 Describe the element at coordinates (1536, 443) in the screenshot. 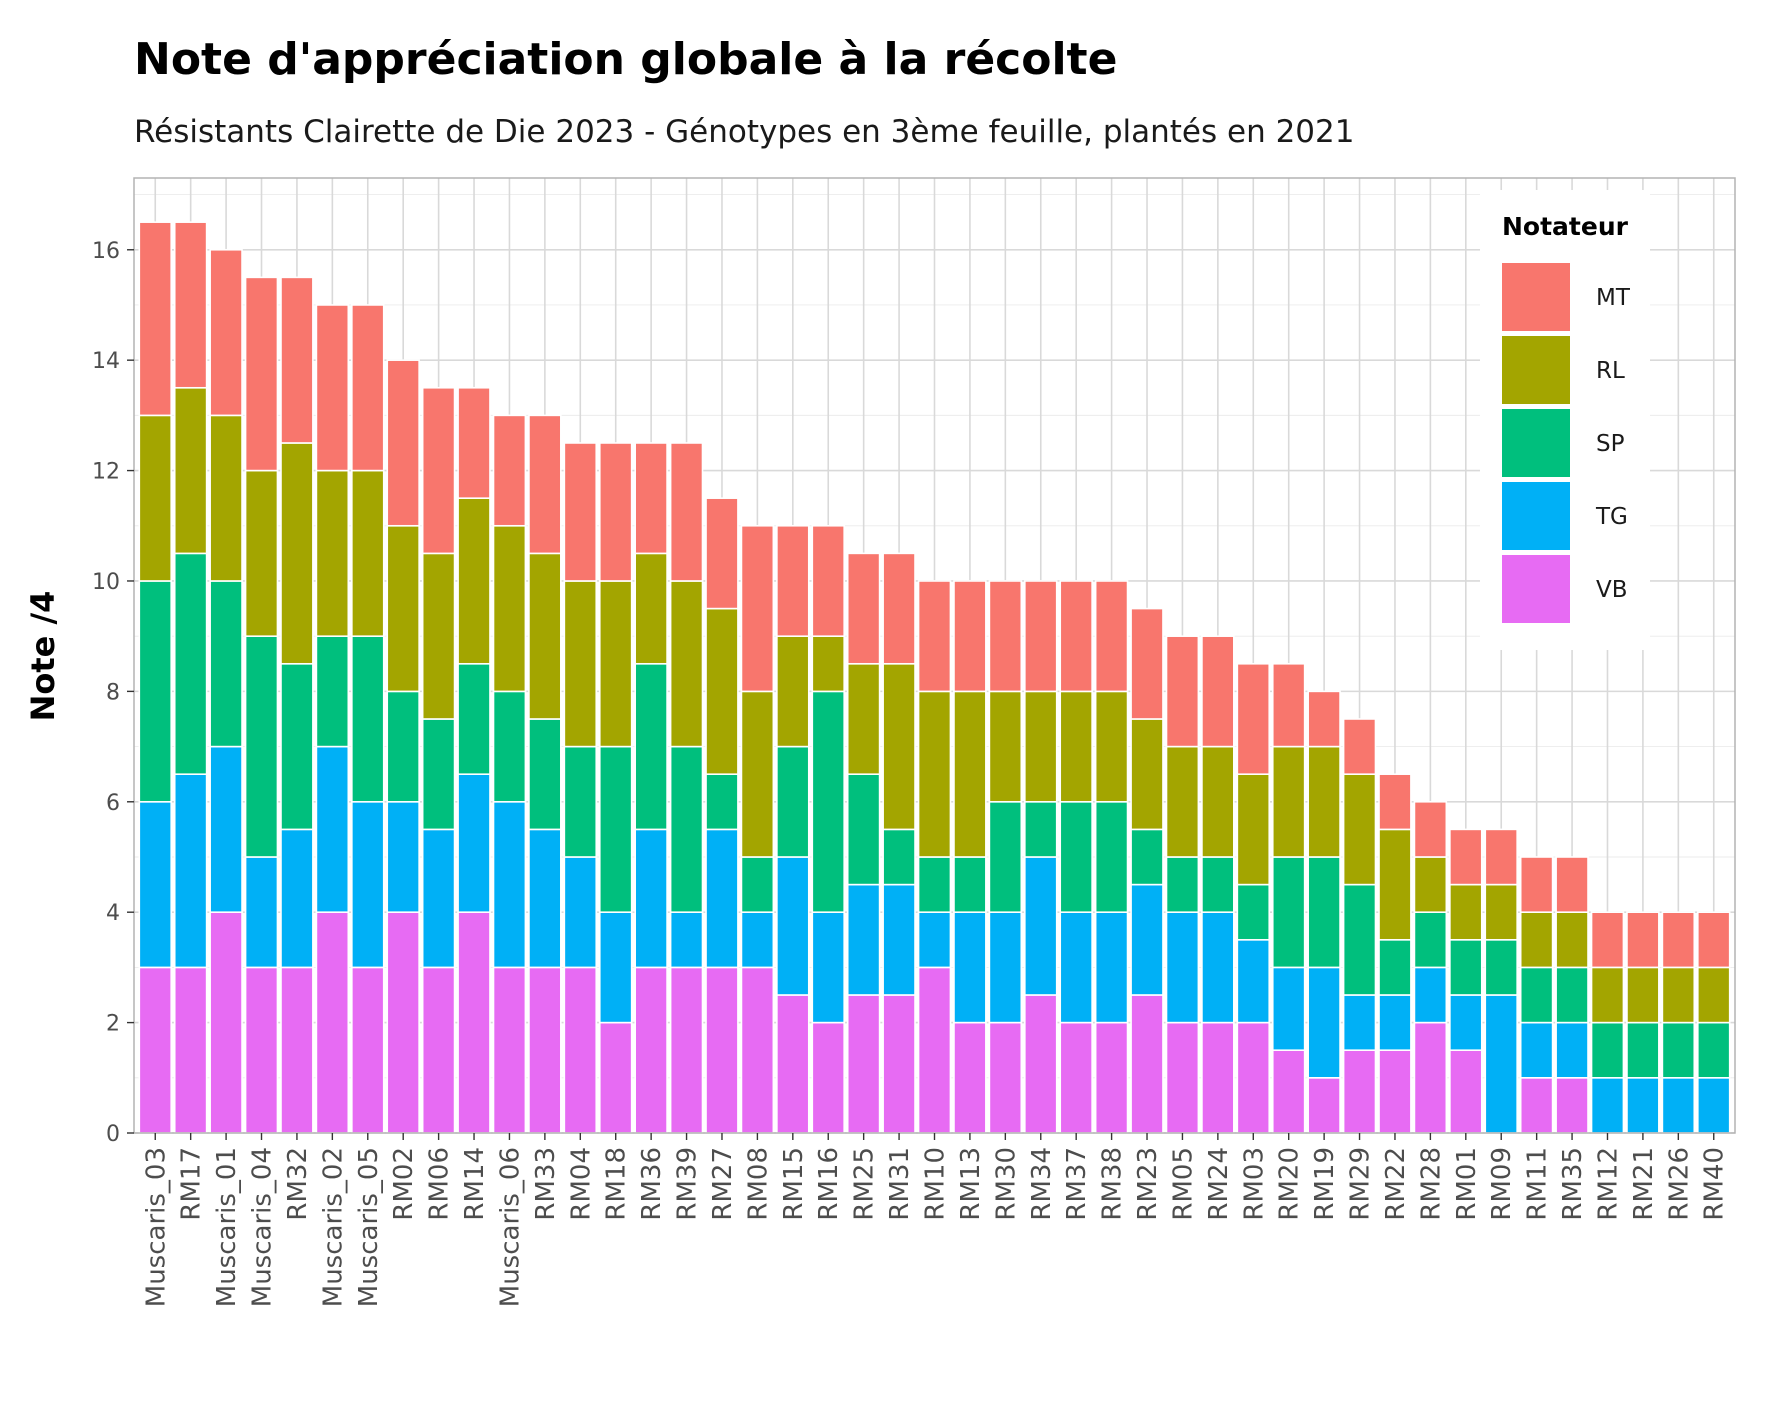

I see `legend-swatch-sp` at that location.